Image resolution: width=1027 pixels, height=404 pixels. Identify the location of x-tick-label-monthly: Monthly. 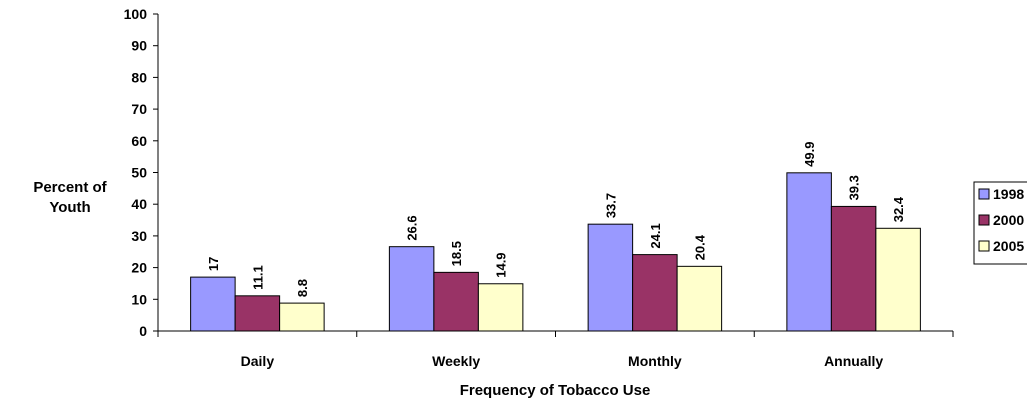
(655, 361).